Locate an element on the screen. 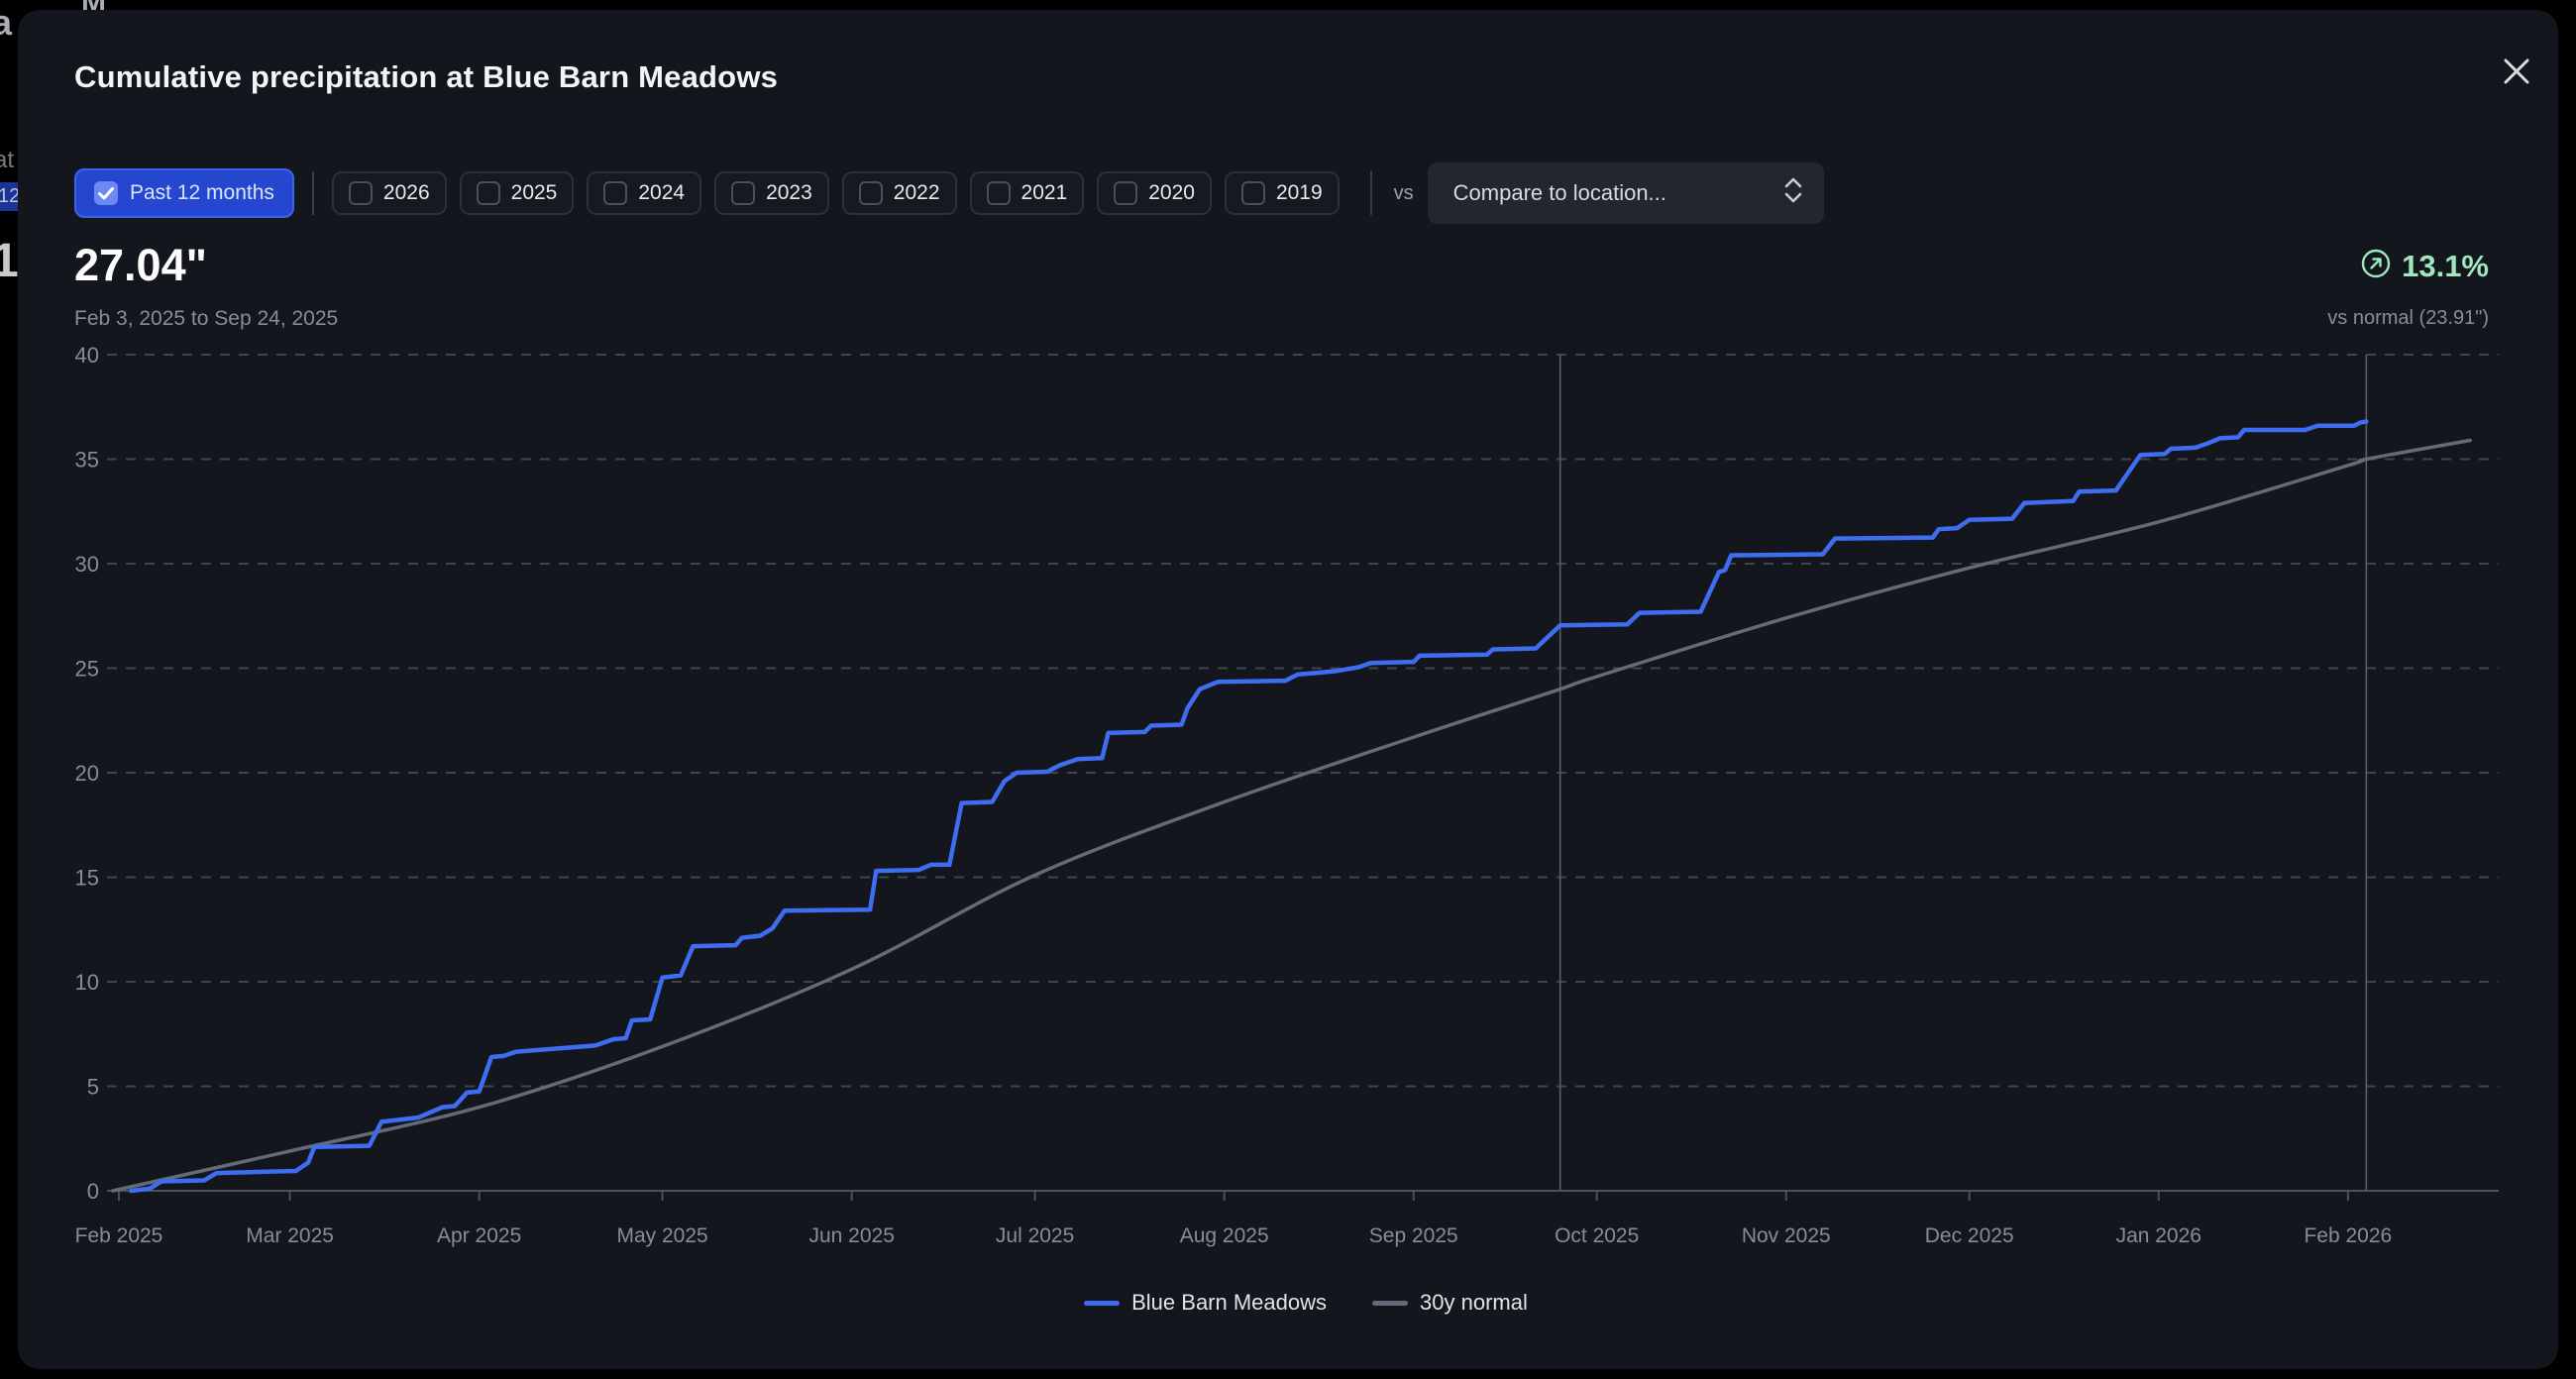 The image size is (2576, 1379). delta-percent: 13.1% is located at coordinates (2445, 265).